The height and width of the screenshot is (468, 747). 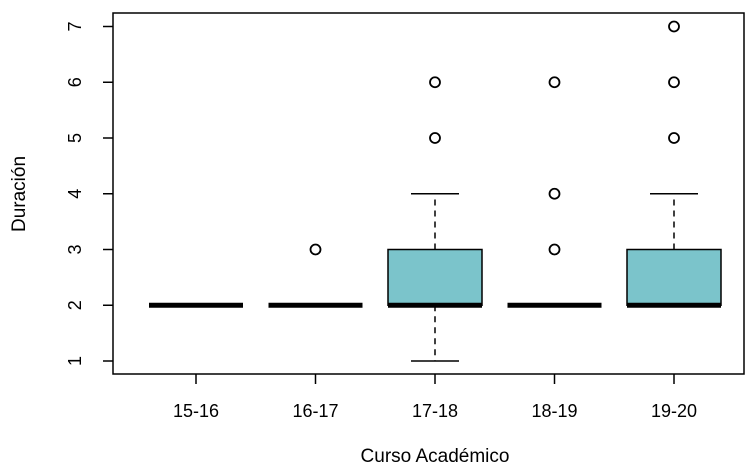 I want to click on y-axis-title: Duración, so click(x=19, y=194).